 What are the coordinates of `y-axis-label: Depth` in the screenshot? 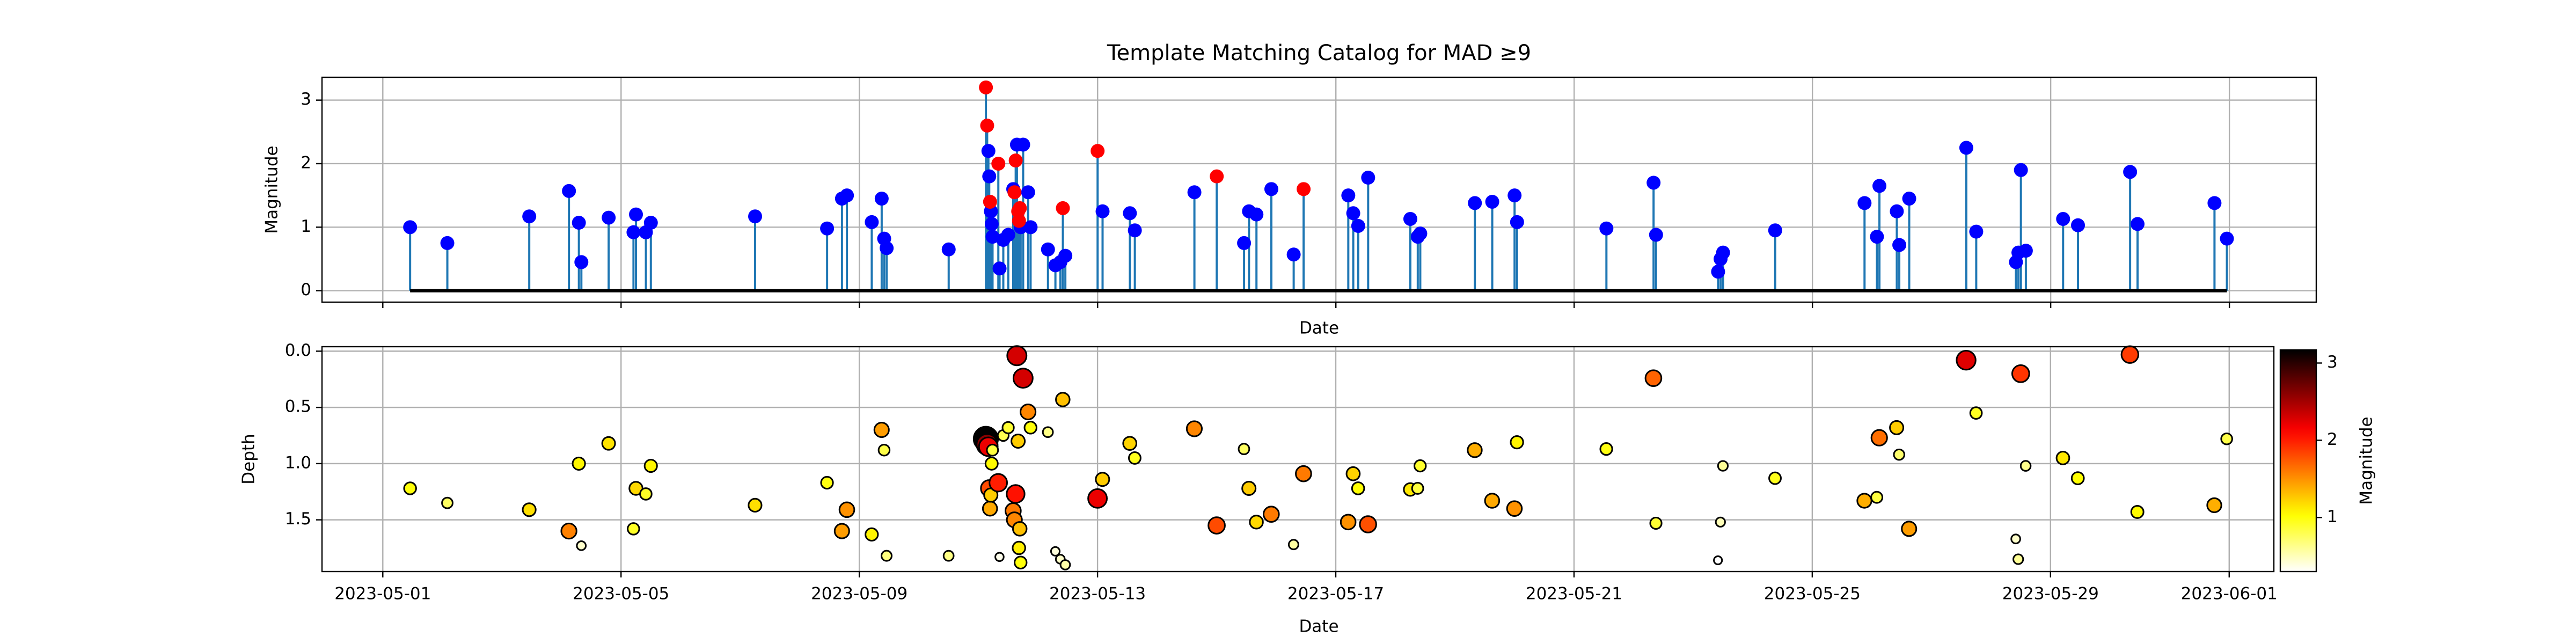 It's located at (249, 459).